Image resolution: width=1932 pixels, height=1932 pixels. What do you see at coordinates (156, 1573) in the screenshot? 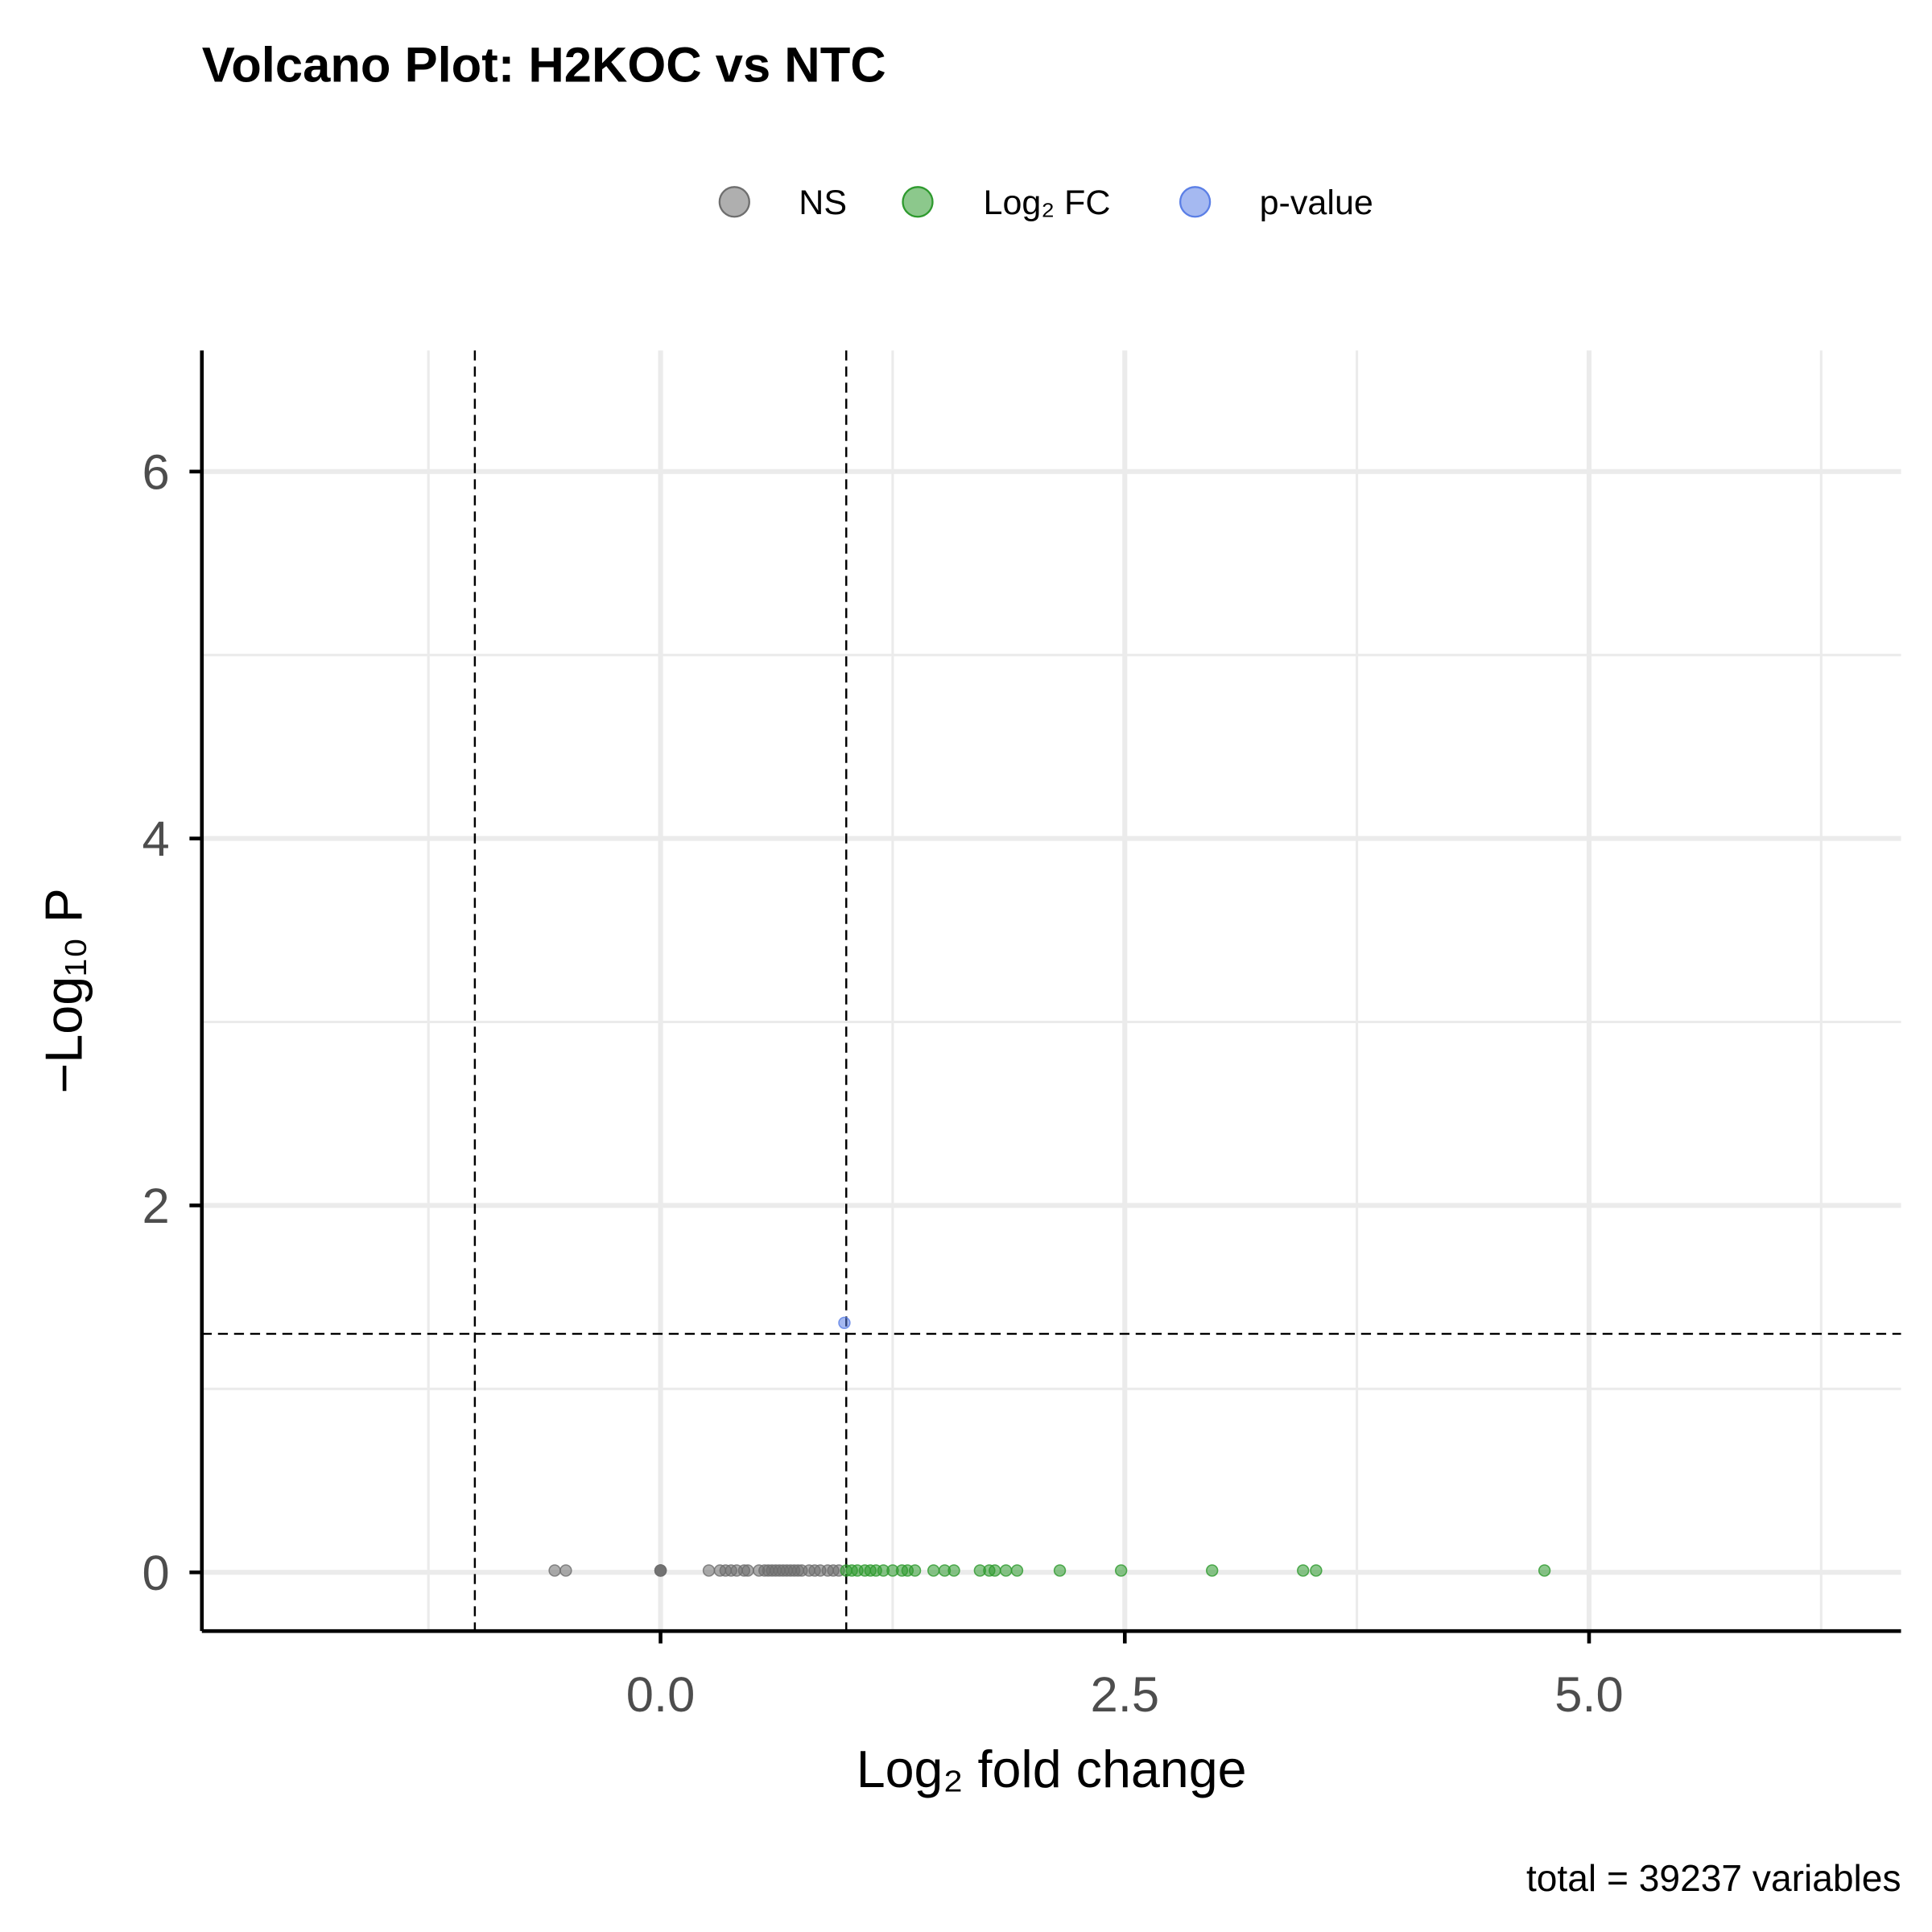
I see `y-tick-label: 0` at bounding box center [156, 1573].